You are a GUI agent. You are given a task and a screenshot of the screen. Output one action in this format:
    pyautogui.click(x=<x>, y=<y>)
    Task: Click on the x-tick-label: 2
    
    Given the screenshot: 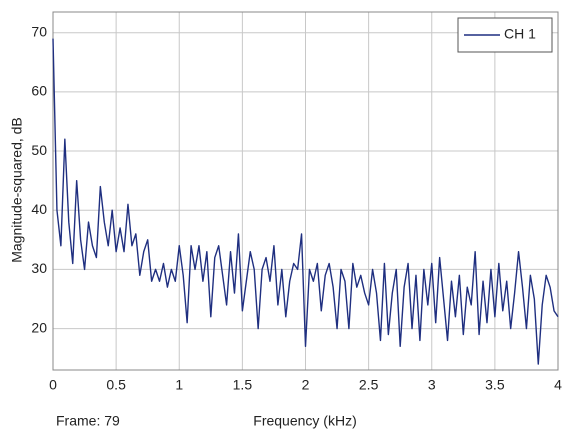 What is the action you would take?
    pyautogui.click(x=306, y=385)
    